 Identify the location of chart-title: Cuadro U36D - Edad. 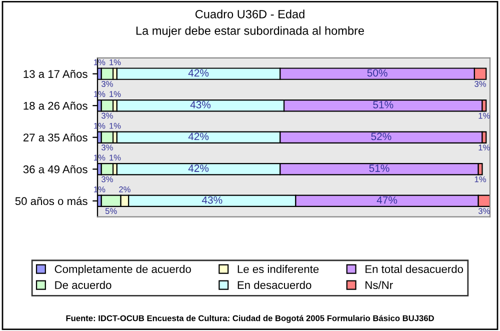
(249, 14).